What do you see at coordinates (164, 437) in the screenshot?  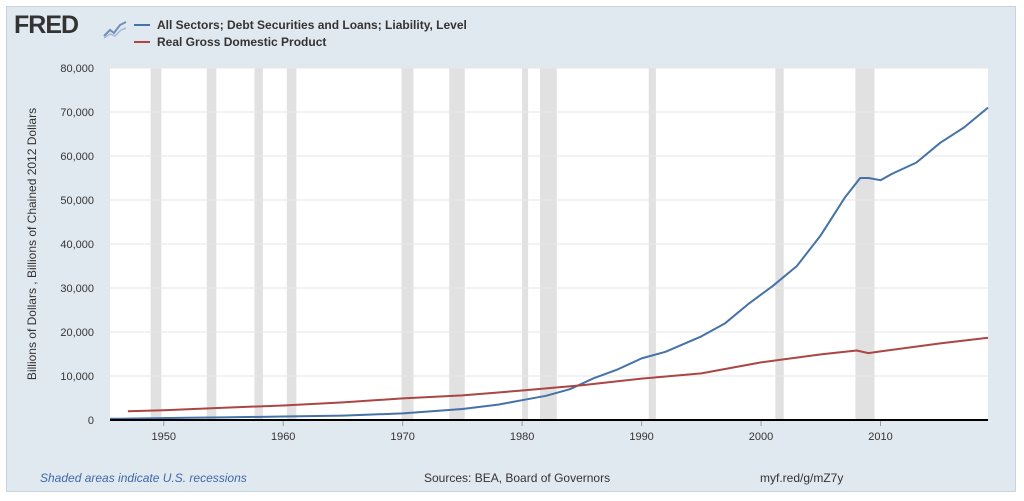 I see `x-tick-label: 1950` at bounding box center [164, 437].